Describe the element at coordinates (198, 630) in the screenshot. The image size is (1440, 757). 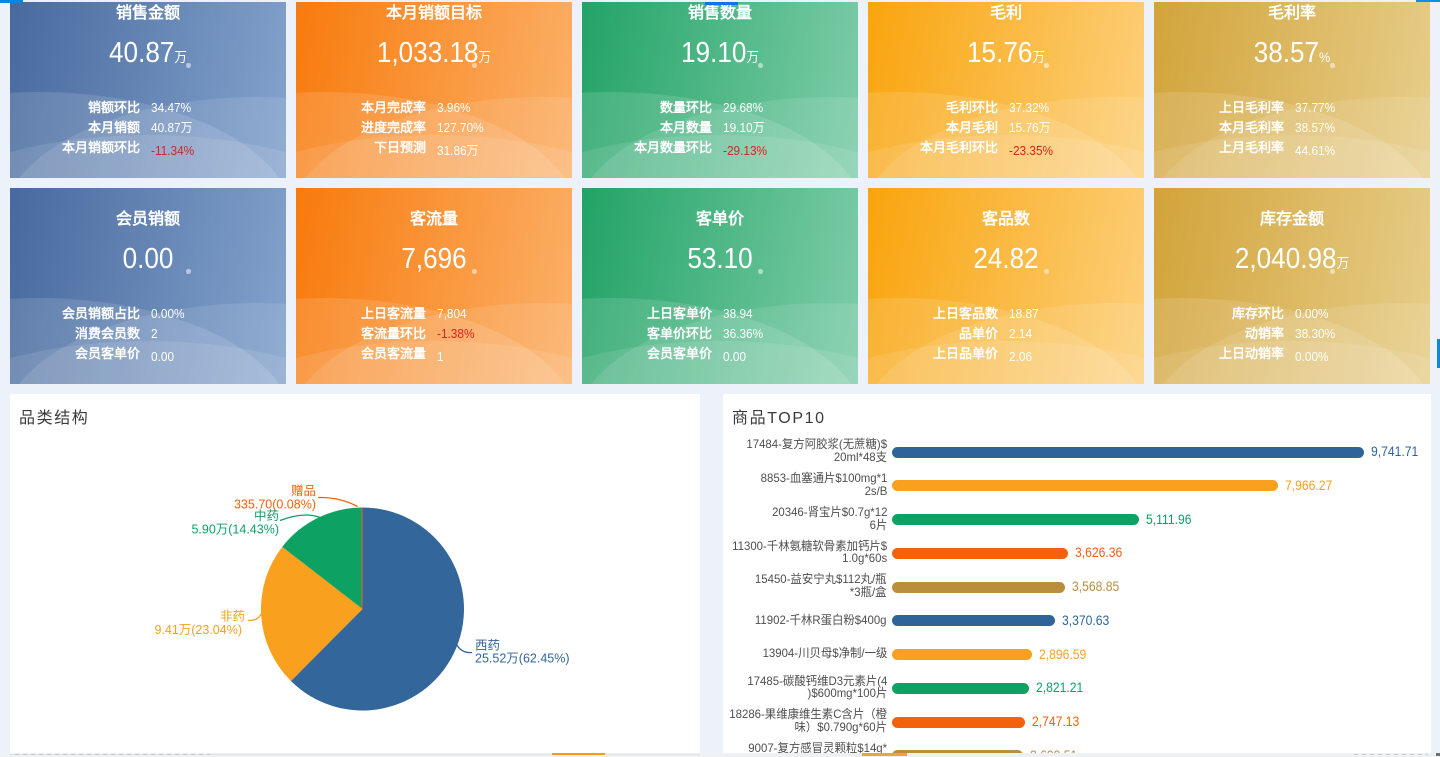
I see `svg-text: 9.41万(23.04%)` at that location.